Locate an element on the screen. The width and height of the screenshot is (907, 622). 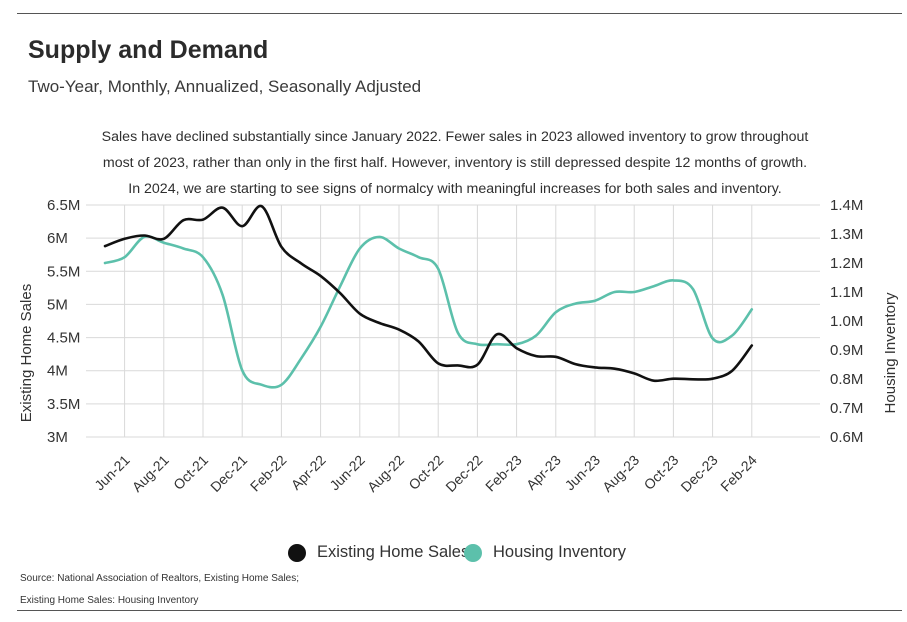
y-right-tick-label: 0.6M is located at coordinates (846, 437).